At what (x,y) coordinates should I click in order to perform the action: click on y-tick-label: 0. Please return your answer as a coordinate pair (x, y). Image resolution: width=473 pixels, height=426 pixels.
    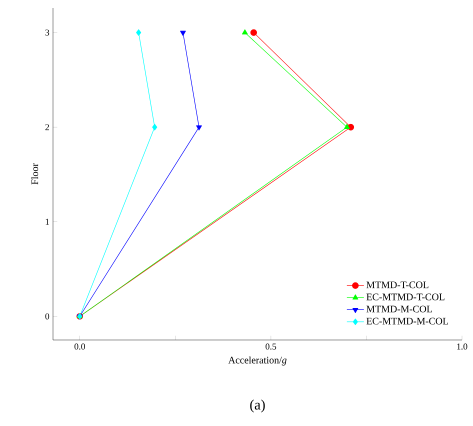
    Looking at the image, I should click on (47, 316).